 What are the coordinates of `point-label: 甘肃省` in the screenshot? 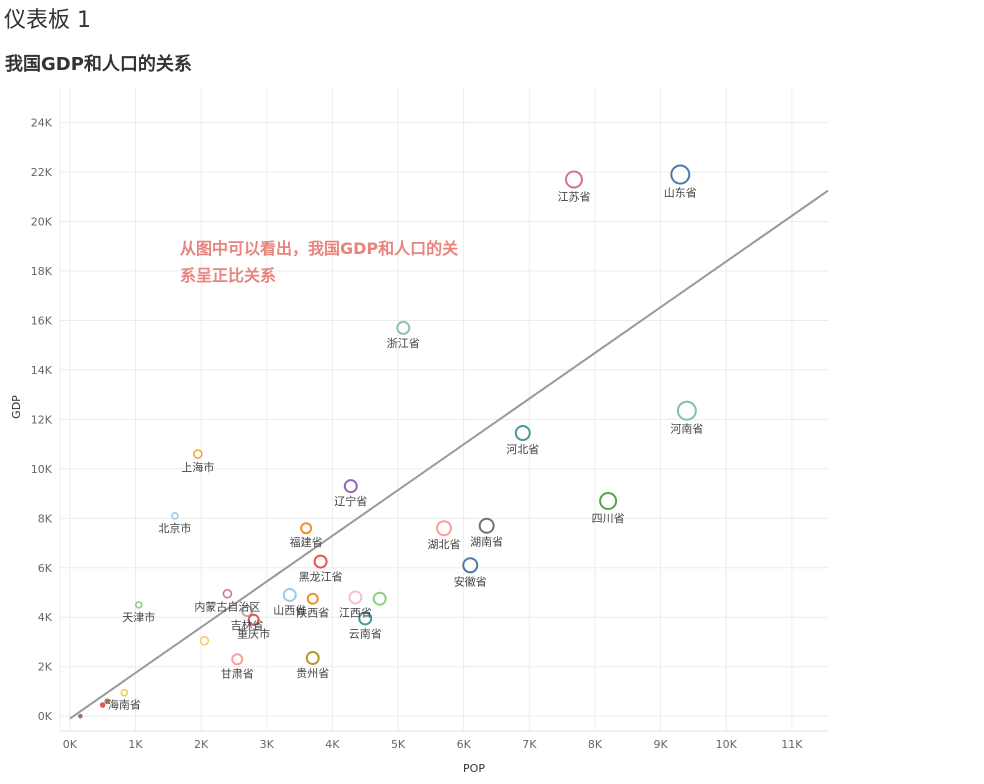 It's located at (237, 673).